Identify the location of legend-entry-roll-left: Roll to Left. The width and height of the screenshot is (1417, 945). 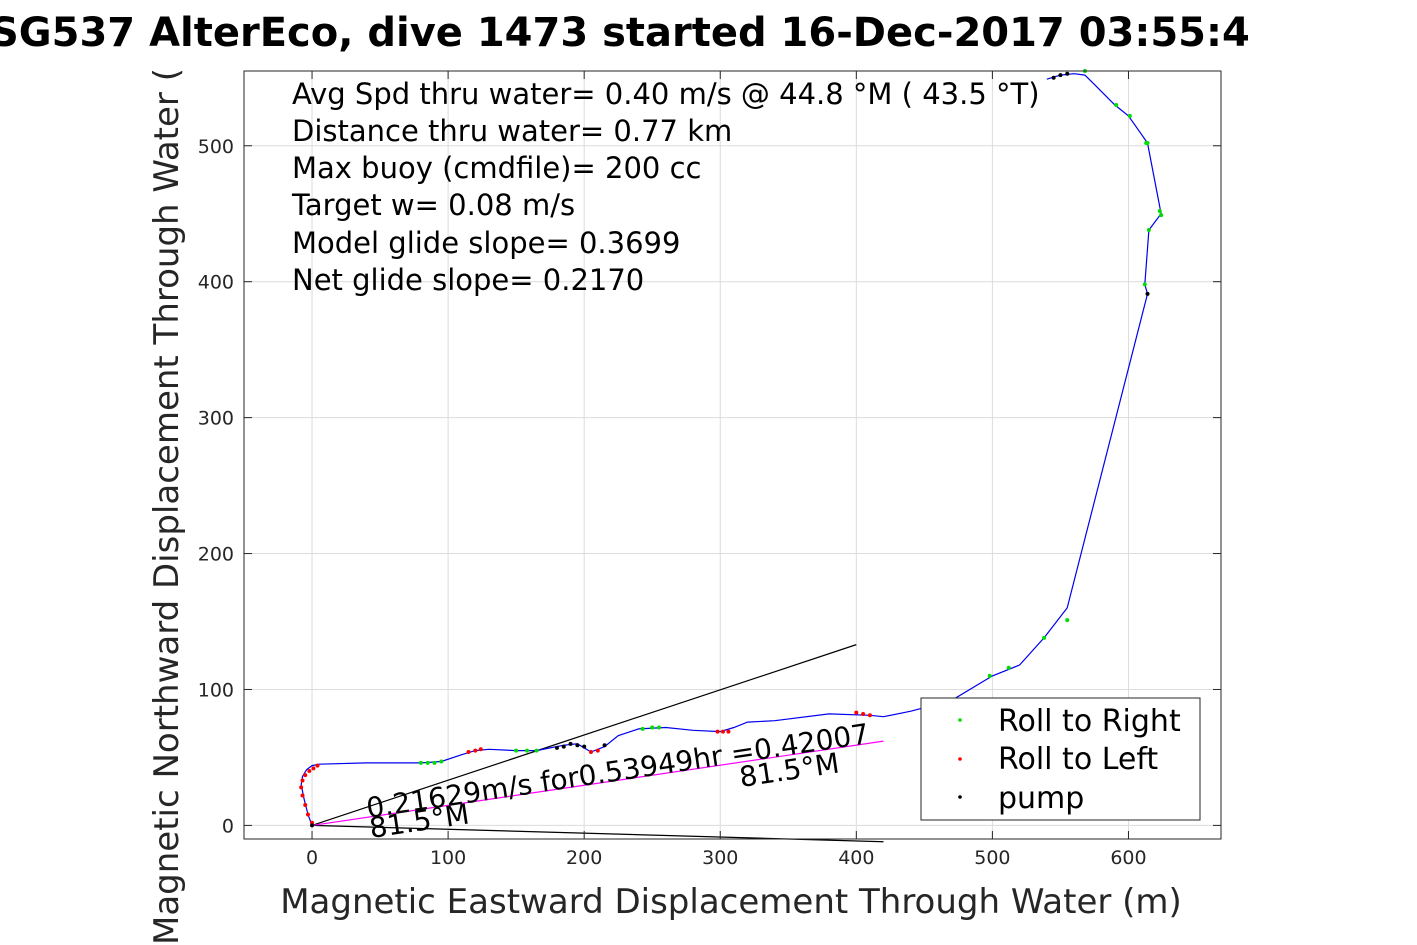
(1078, 759).